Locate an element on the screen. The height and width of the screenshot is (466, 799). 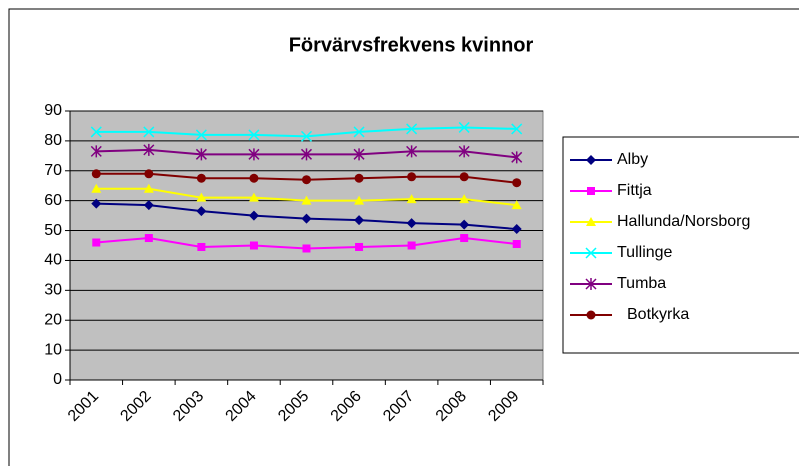
y-tick-label: 0 is located at coordinates (57, 379).